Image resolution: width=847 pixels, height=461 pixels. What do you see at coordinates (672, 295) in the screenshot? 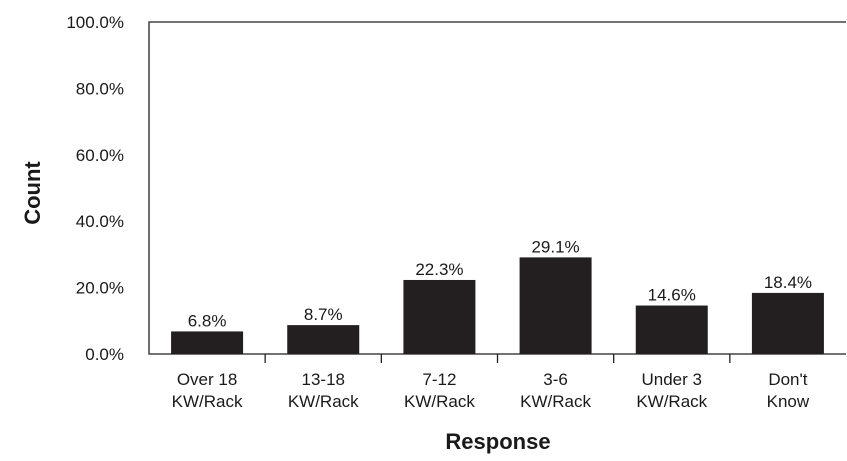
I see `data-label: 14.6%` at bounding box center [672, 295].